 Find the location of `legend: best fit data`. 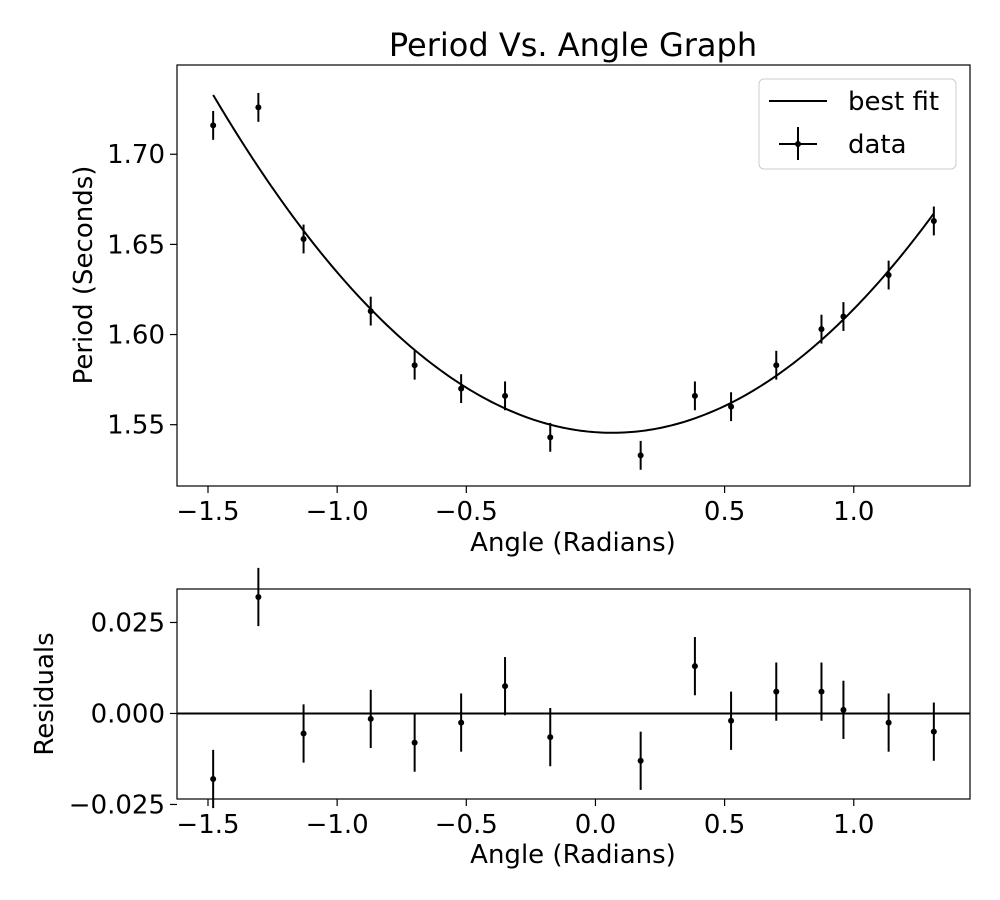

legend: best fit data is located at coordinates (857, 124).